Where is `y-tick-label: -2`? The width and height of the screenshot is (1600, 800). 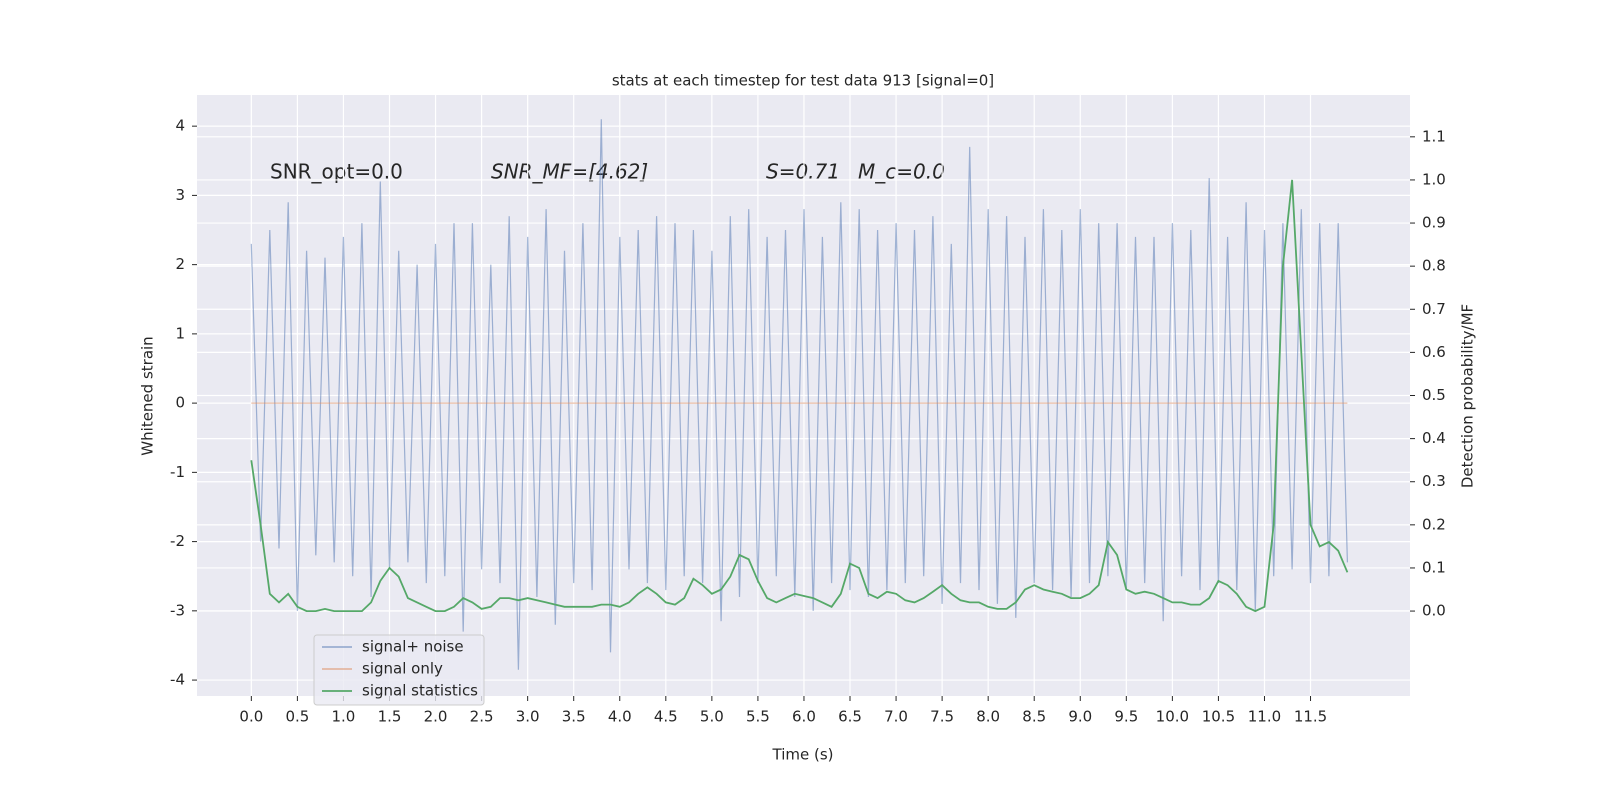
y-tick-label: -2 is located at coordinates (177, 541).